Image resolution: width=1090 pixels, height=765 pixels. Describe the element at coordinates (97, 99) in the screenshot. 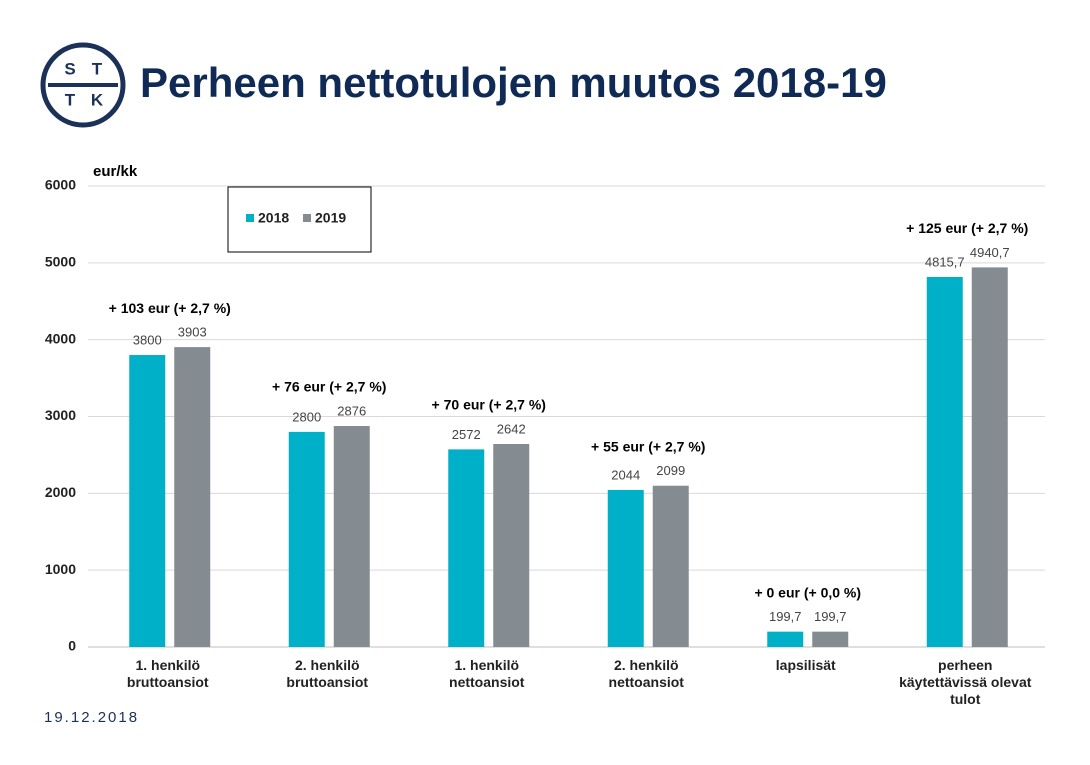

I see `logo-letter: K` at that location.